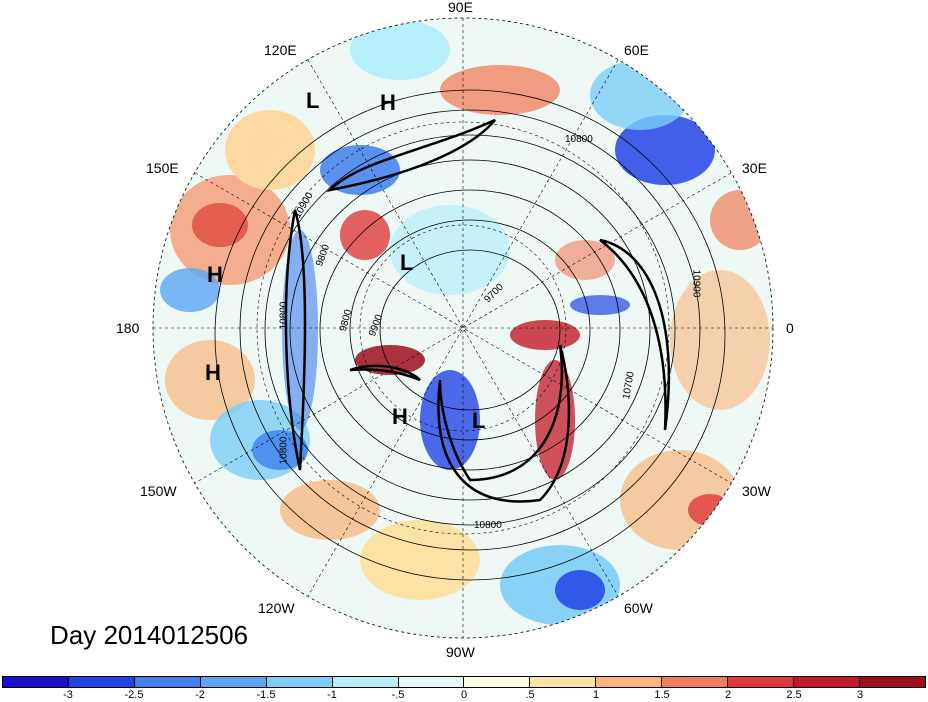  What do you see at coordinates (460, 652) in the screenshot?
I see `lon-label-90w: 90W` at bounding box center [460, 652].